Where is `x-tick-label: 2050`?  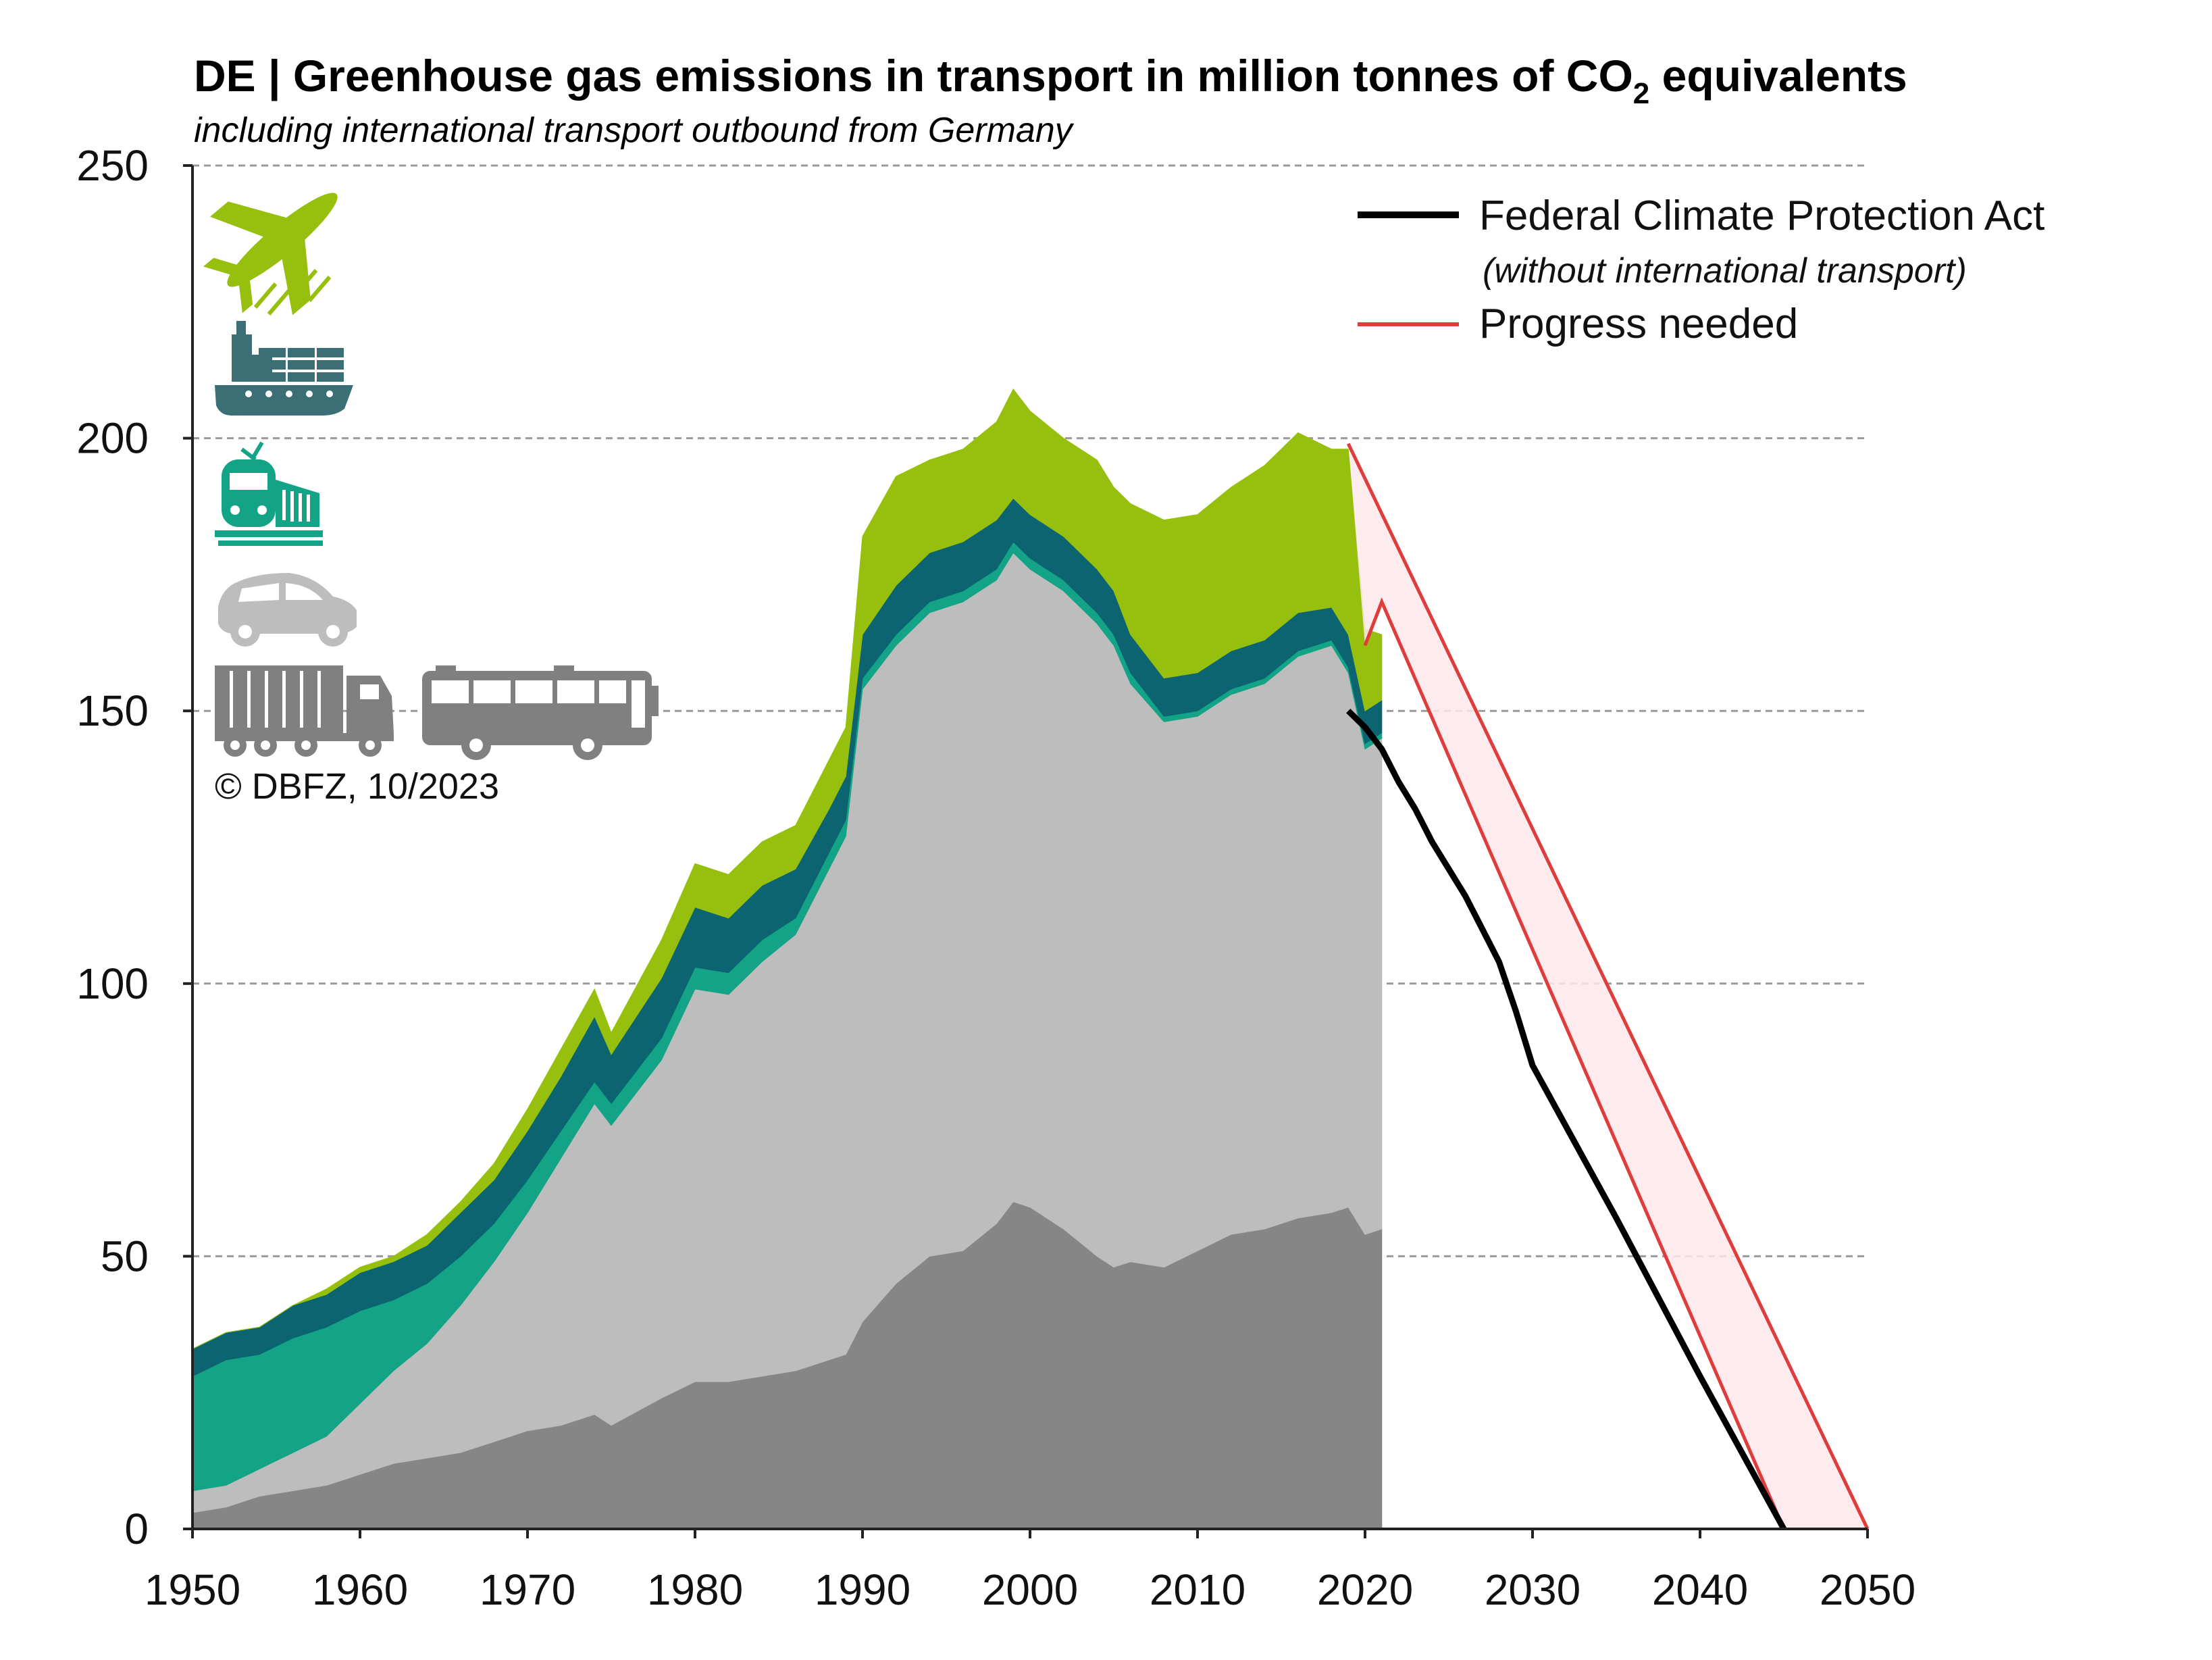 x-tick-label: 2050 is located at coordinates (1867, 1590).